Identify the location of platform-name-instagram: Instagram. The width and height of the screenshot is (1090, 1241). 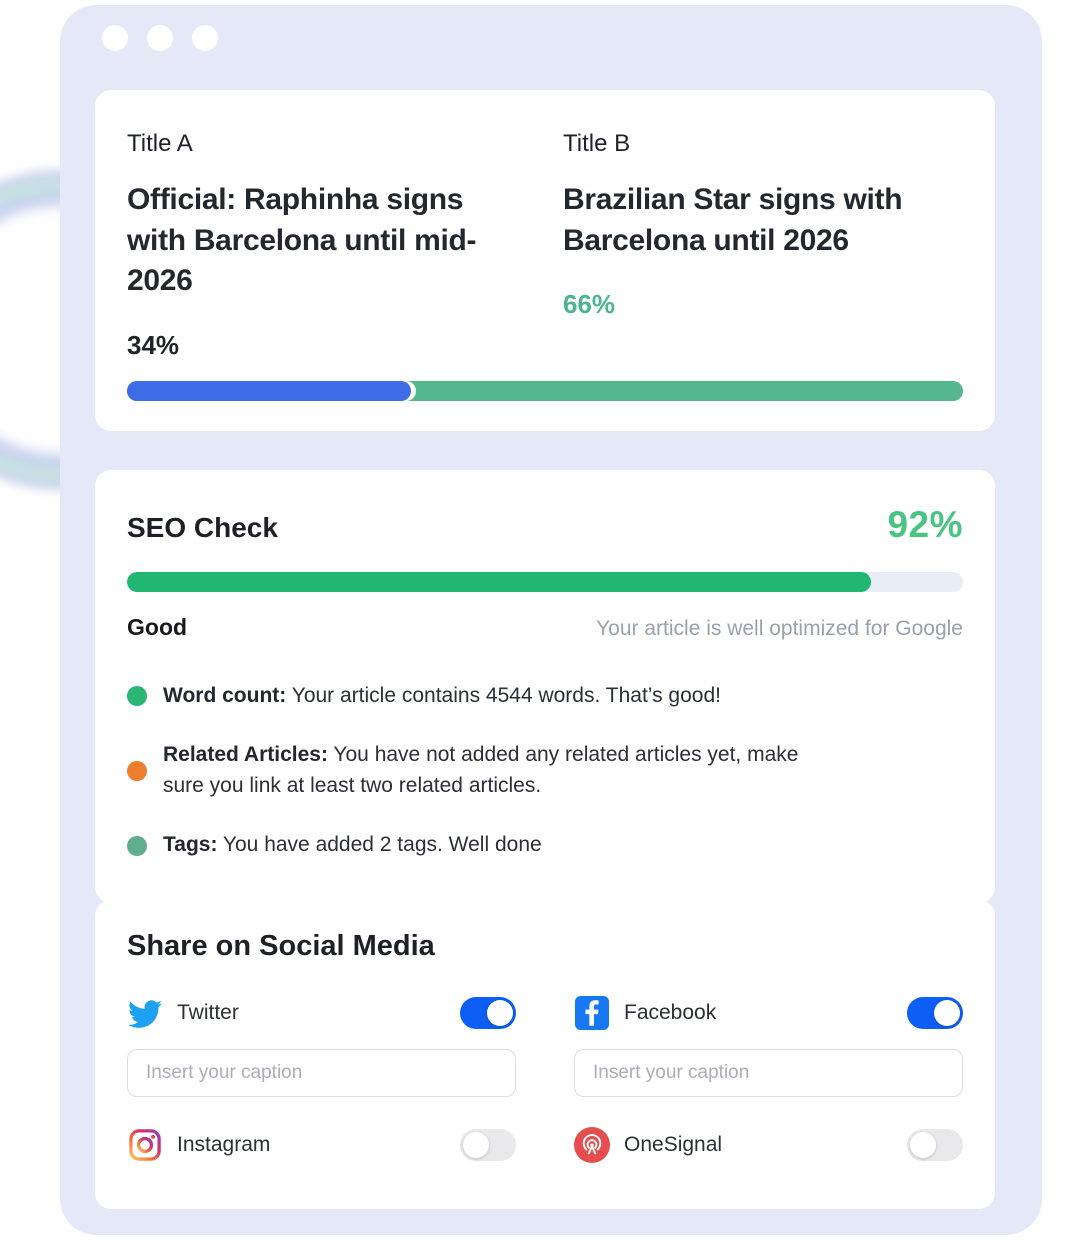
(224, 1144).